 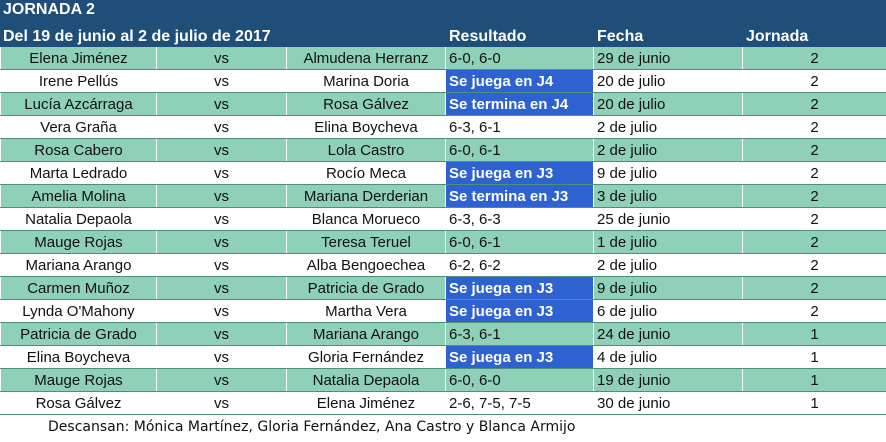 What do you see at coordinates (366, 311) in the screenshot?
I see `player-2-cell: Martha Vera` at bounding box center [366, 311].